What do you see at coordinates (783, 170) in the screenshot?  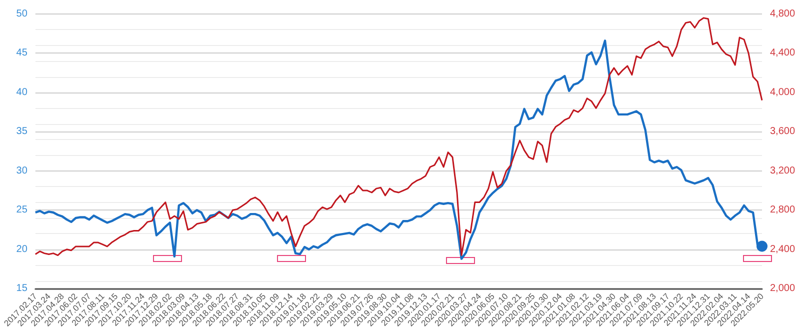 I see `y2-tick-label: 3,200` at bounding box center [783, 170].